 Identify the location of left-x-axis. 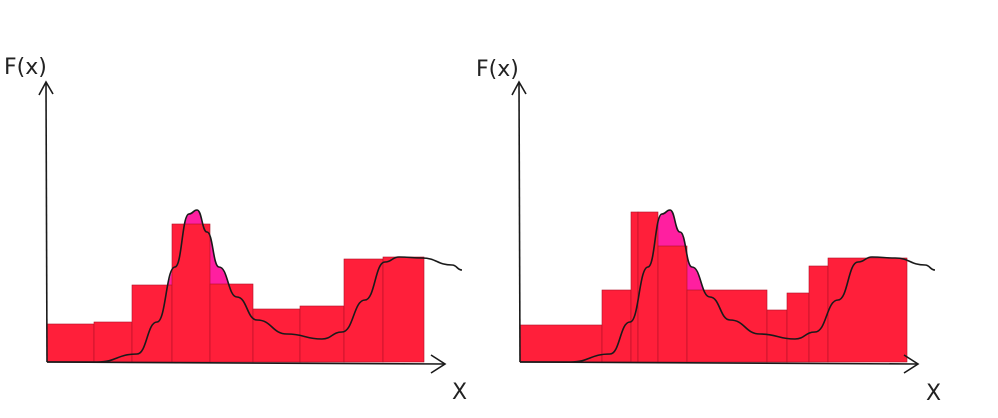
(245, 363).